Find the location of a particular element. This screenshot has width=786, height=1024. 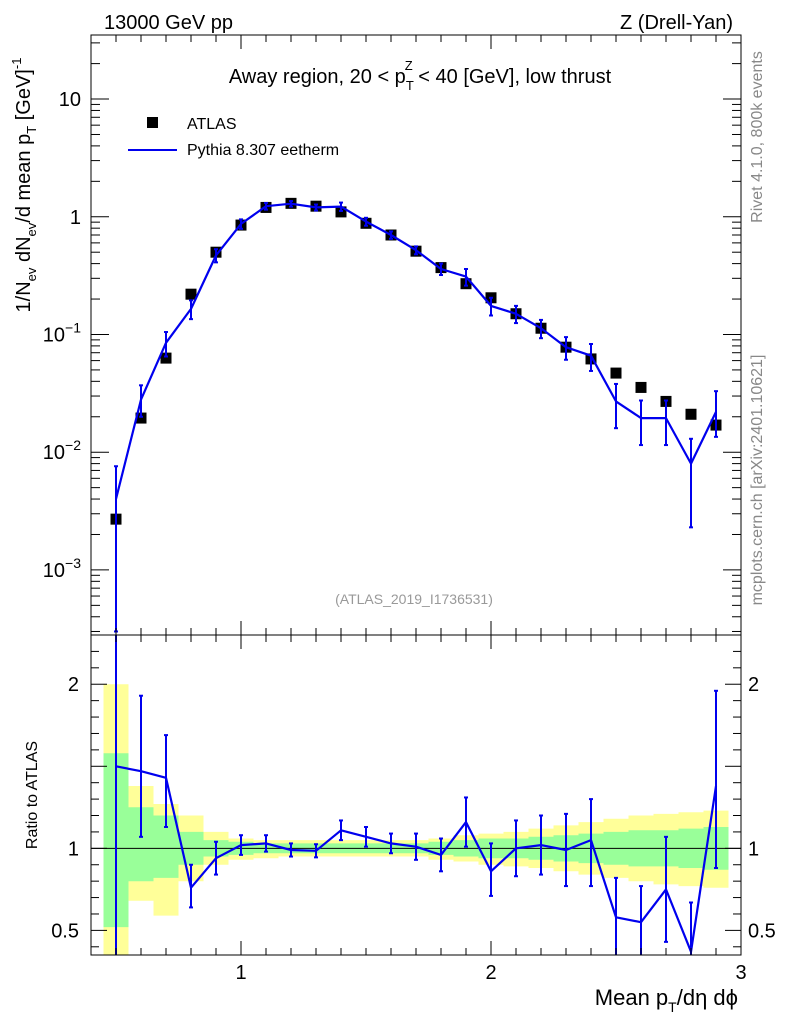

rivet-label: Rivet 4.1.0, 800k events is located at coordinates (757, 137).